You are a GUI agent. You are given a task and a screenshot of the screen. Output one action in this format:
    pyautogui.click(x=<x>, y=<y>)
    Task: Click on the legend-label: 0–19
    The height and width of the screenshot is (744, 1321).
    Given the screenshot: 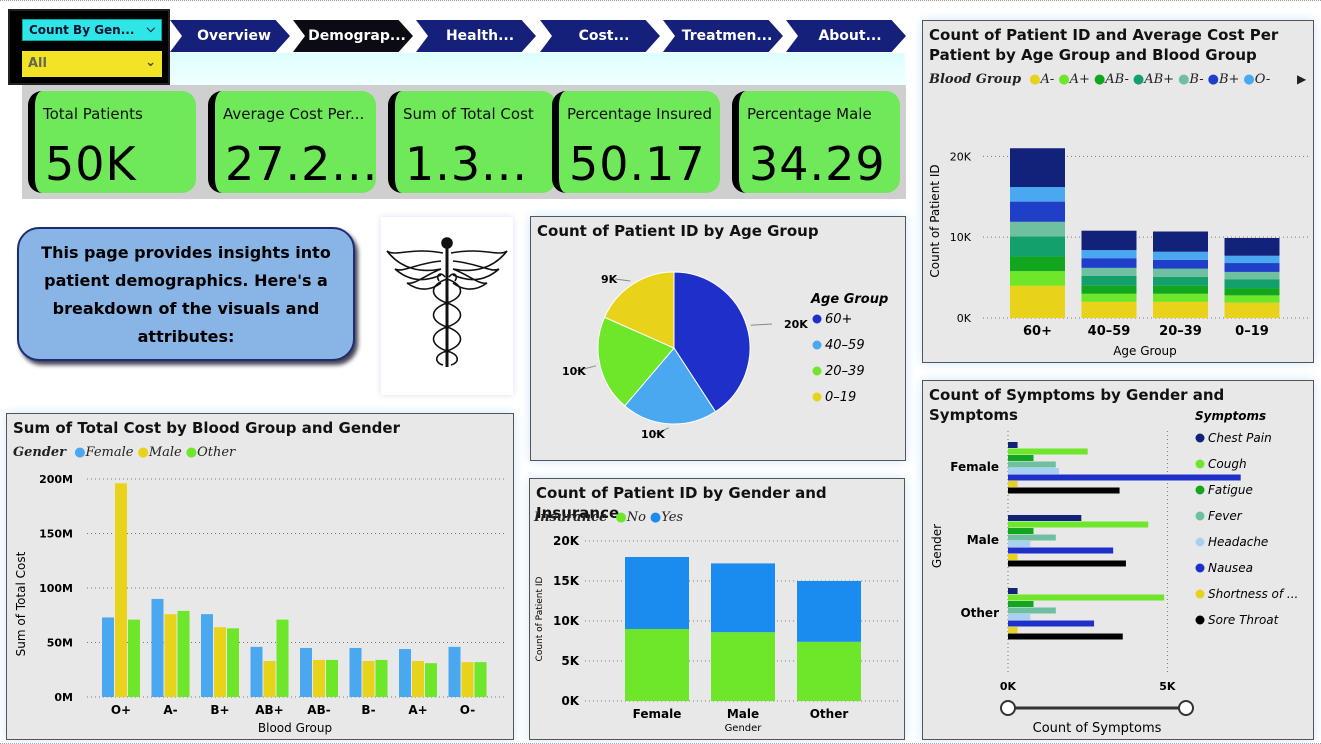 What is the action you would take?
    pyautogui.click(x=840, y=397)
    